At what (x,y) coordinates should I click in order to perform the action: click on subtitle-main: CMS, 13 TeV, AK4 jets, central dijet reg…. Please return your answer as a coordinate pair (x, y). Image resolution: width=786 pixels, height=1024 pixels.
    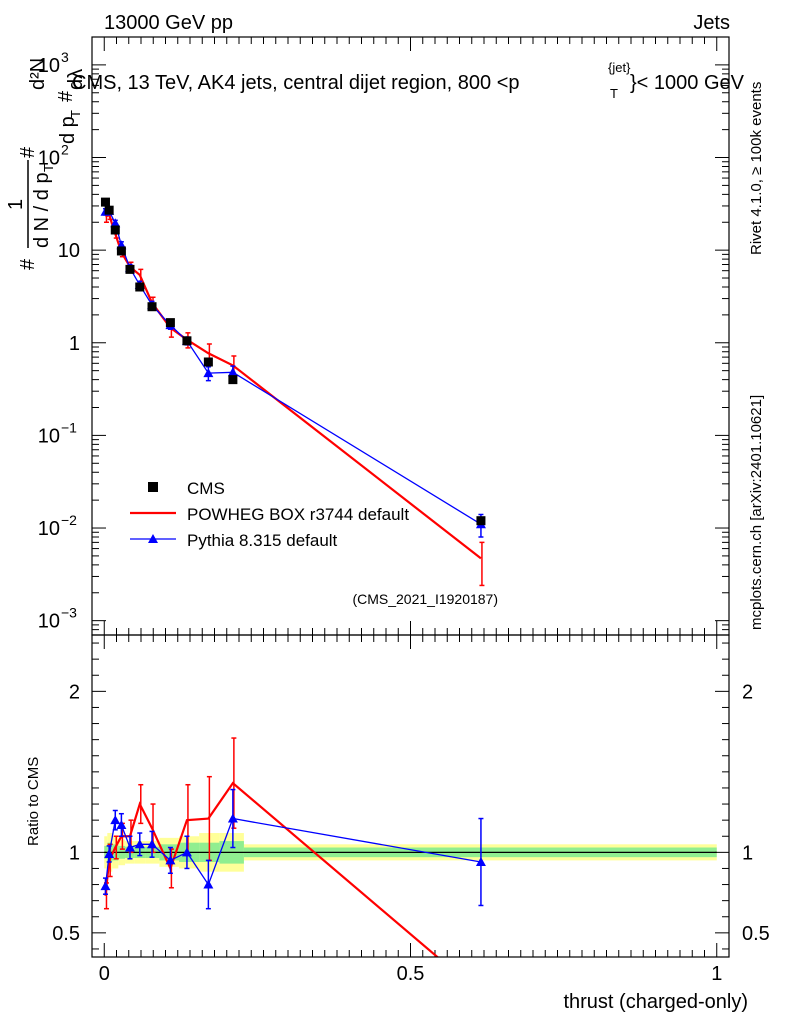
    Looking at the image, I should click on (296, 83).